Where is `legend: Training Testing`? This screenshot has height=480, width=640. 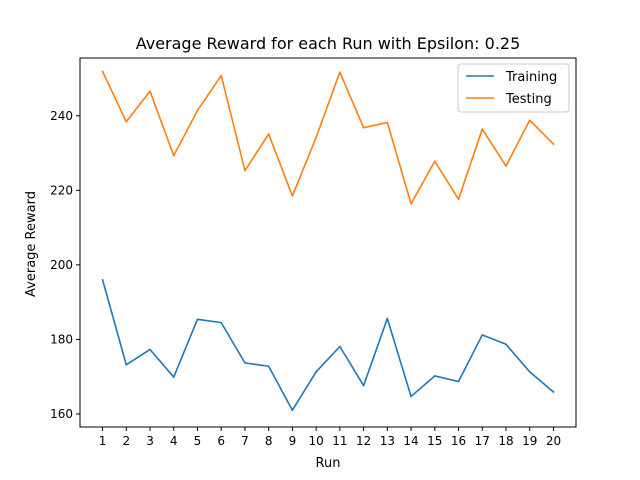
legend: Training Testing is located at coordinates (513, 88).